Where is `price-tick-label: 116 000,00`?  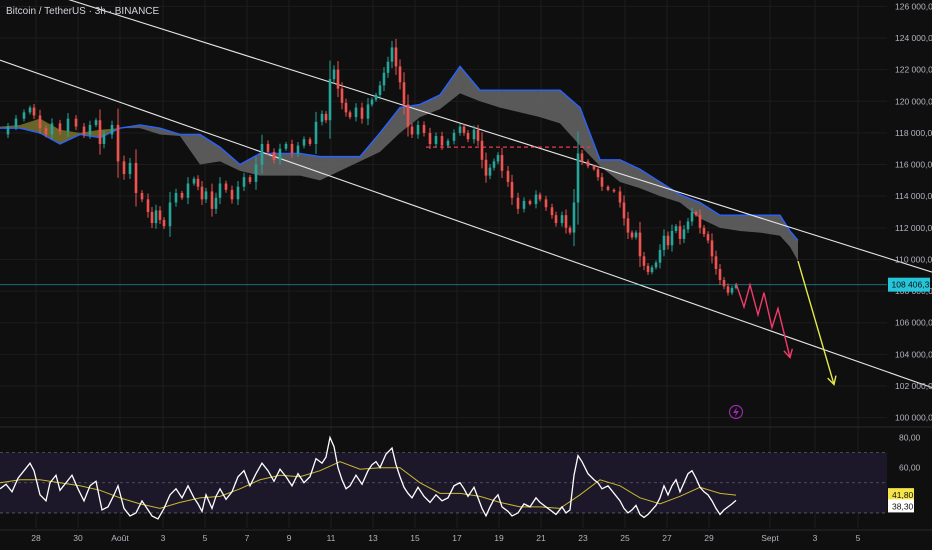 price-tick-label: 116 000,00 is located at coordinates (913, 165).